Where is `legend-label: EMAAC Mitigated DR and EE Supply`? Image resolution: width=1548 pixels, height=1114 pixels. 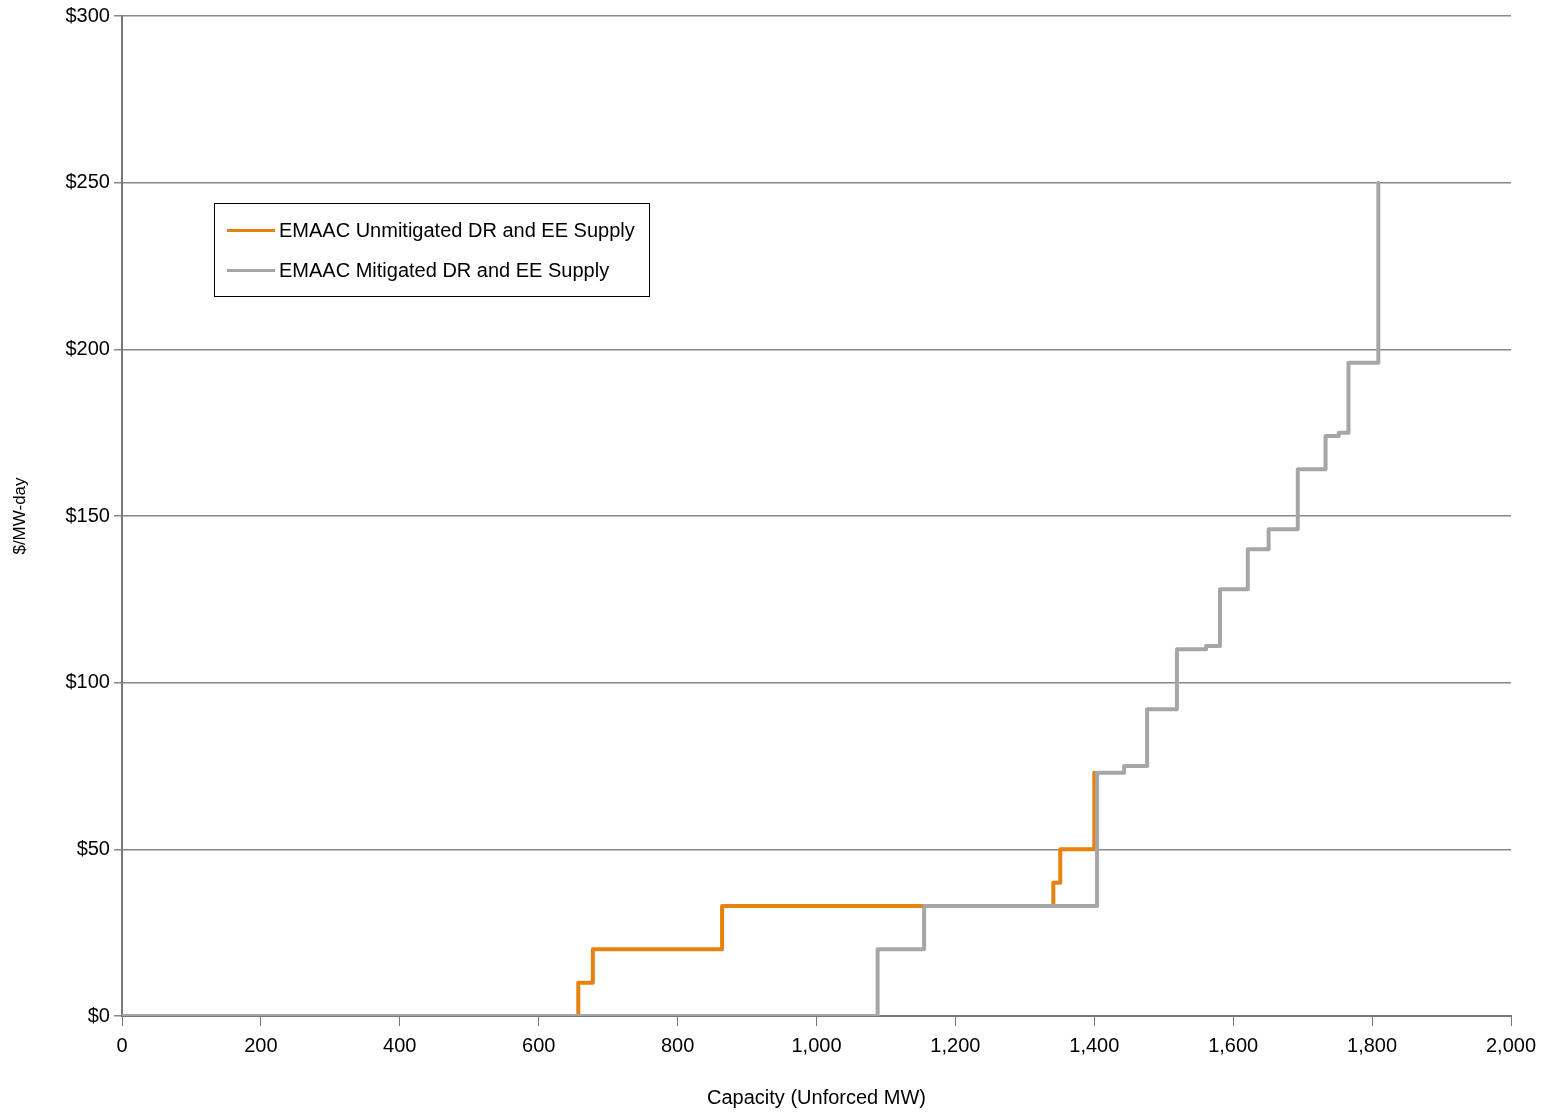 legend-label: EMAAC Mitigated DR and EE Supply is located at coordinates (444, 270).